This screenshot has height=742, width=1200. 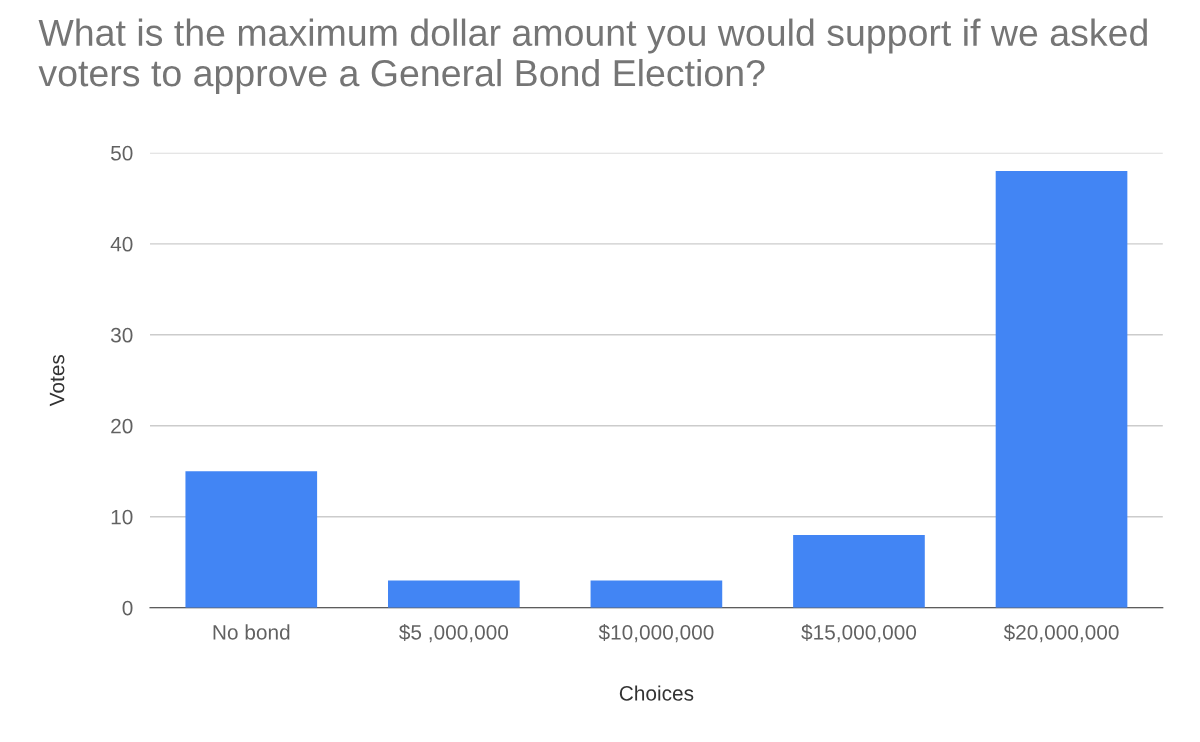 What do you see at coordinates (122, 426) in the screenshot?
I see `y-tick-label: 20` at bounding box center [122, 426].